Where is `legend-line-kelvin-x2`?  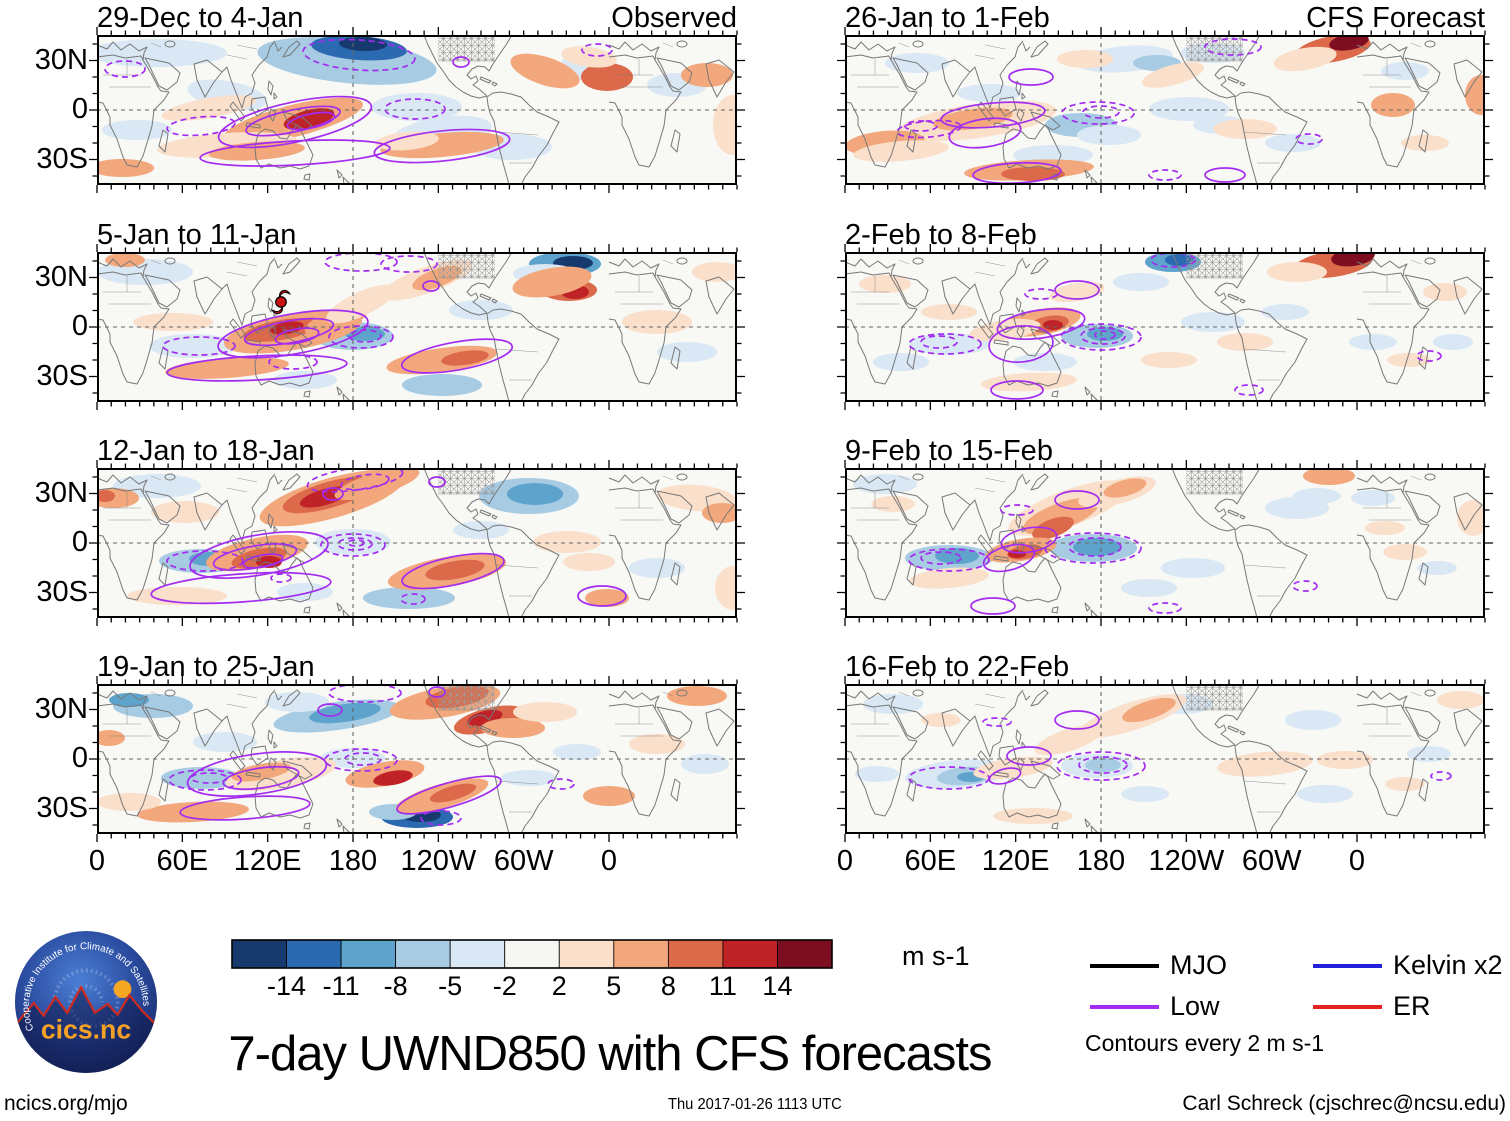 legend-line-kelvin-x2 is located at coordinates (1347, 966).